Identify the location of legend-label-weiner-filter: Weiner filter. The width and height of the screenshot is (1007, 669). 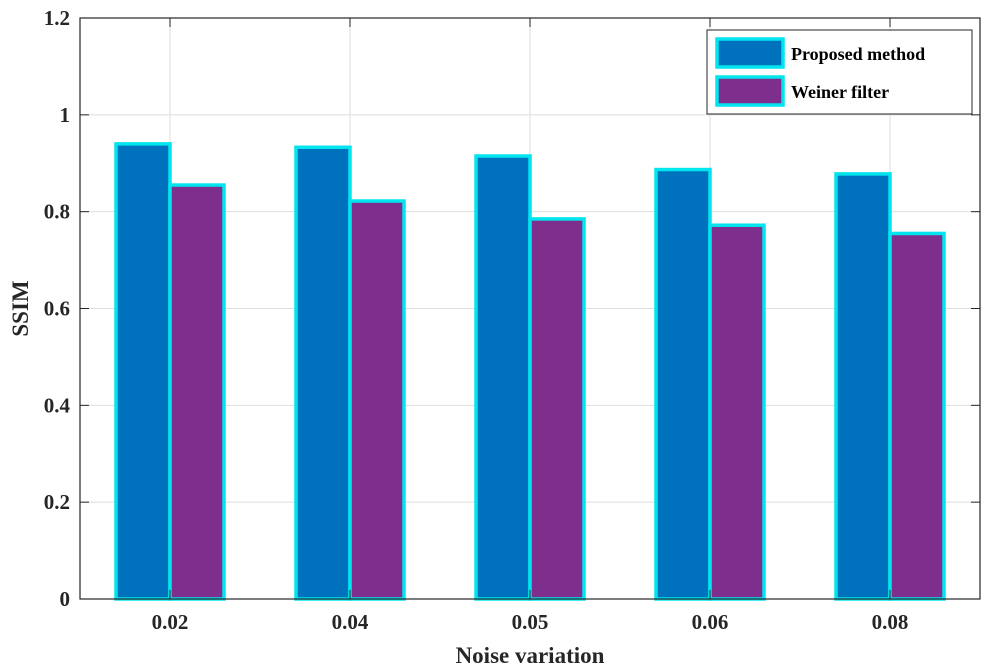
(840, 92).